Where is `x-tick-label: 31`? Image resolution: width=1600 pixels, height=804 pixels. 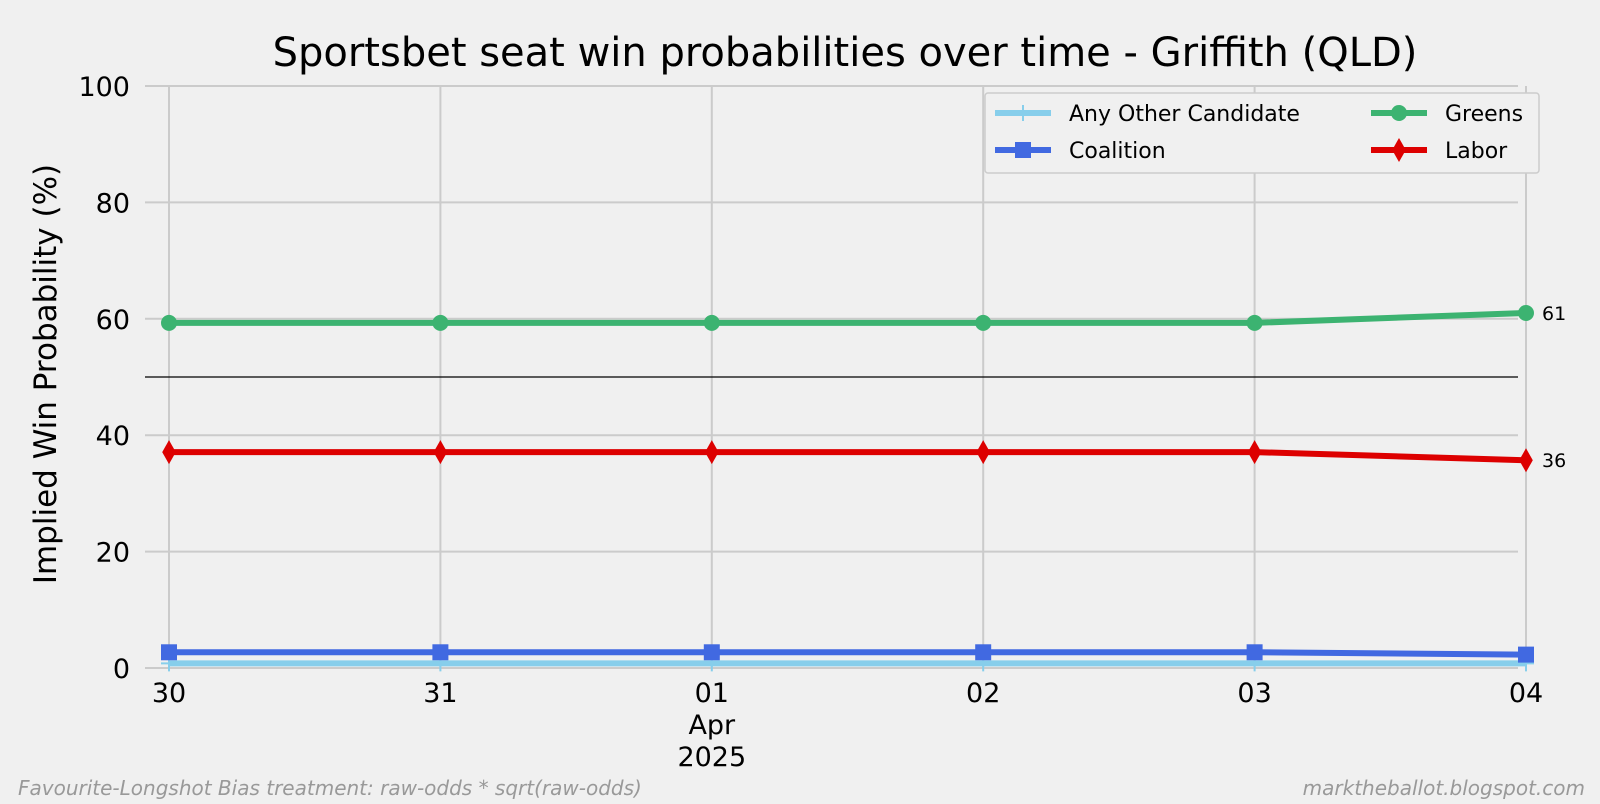
x-tick-label: 31 is located at coordinates (440, 693).